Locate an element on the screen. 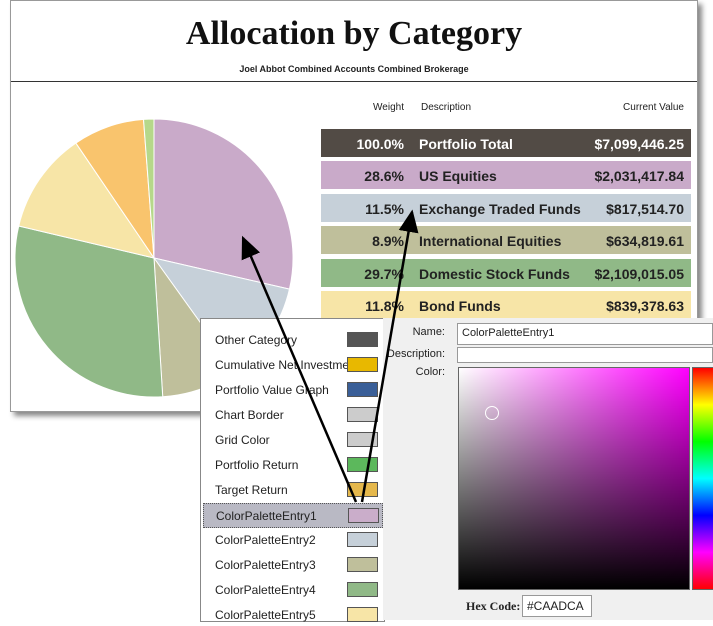  list-item: Portfolio Return is located at coordinates (292, 464).